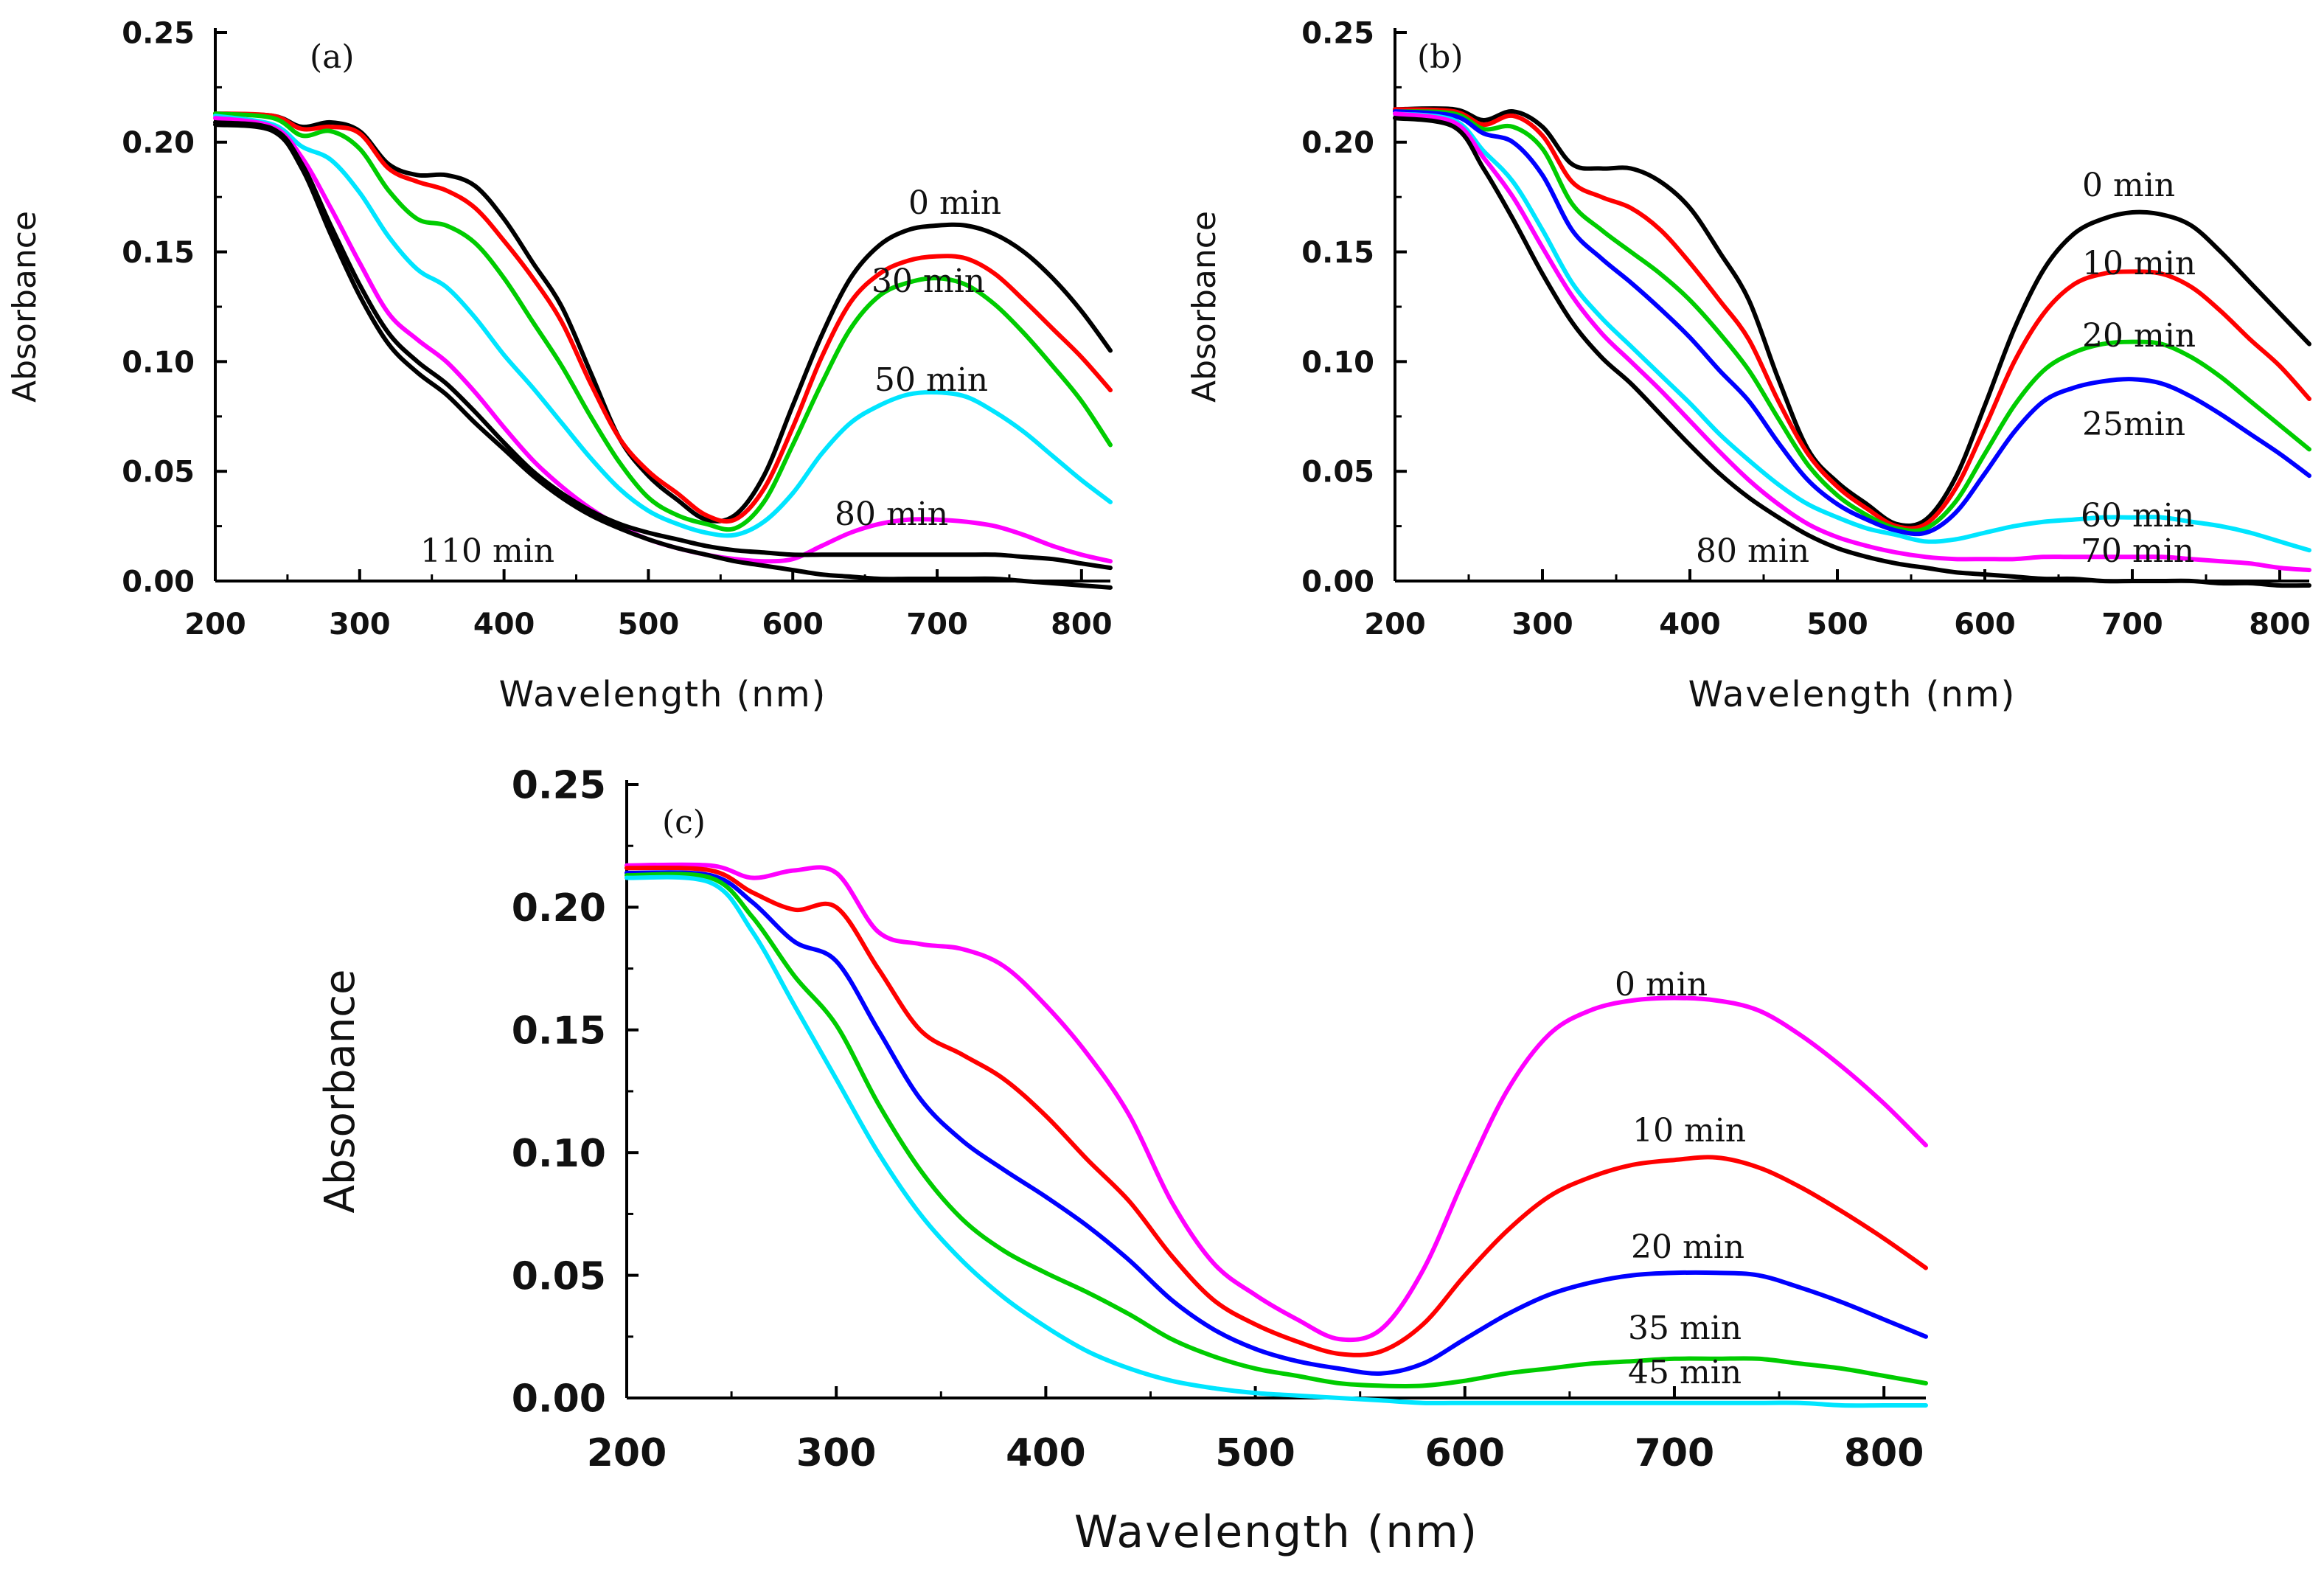 The image size is (2324, 1572). What do you see at coordinates (1440, 57) in the screenshot?
I see `panel-label: (b)` at bounding box center [1440, 57].